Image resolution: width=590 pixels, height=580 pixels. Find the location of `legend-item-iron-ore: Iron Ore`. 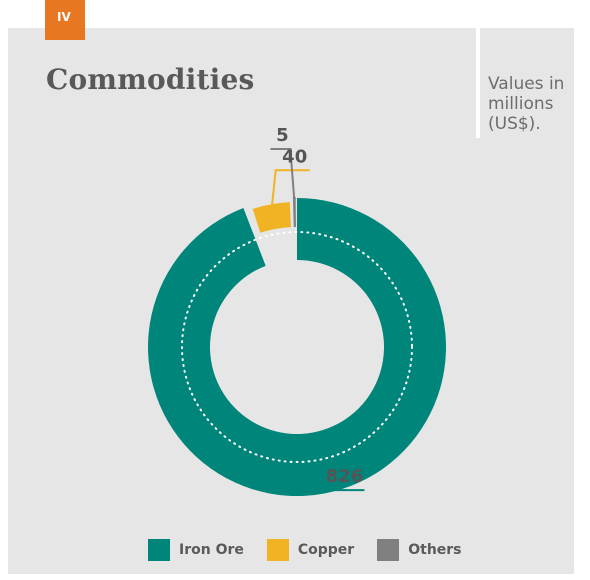

legend-item-iron-ore: Iron Ore is located at coordinates (196, 550).